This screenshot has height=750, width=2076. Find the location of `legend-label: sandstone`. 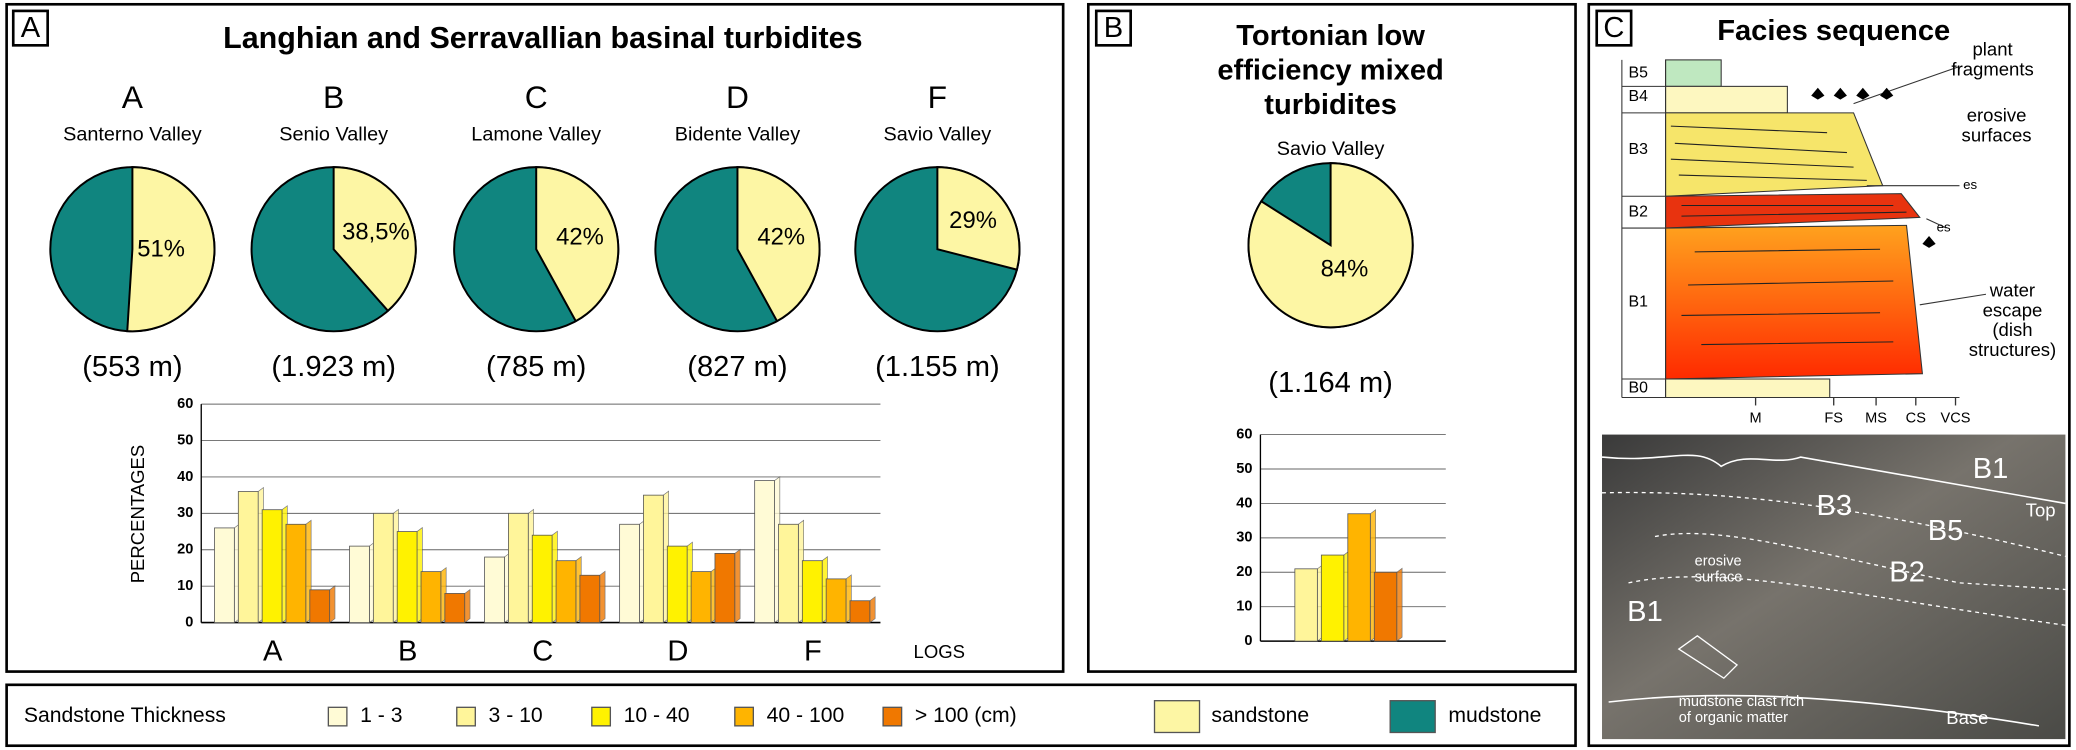

legend-label: sandstone is located at coordinates (1260, 715).